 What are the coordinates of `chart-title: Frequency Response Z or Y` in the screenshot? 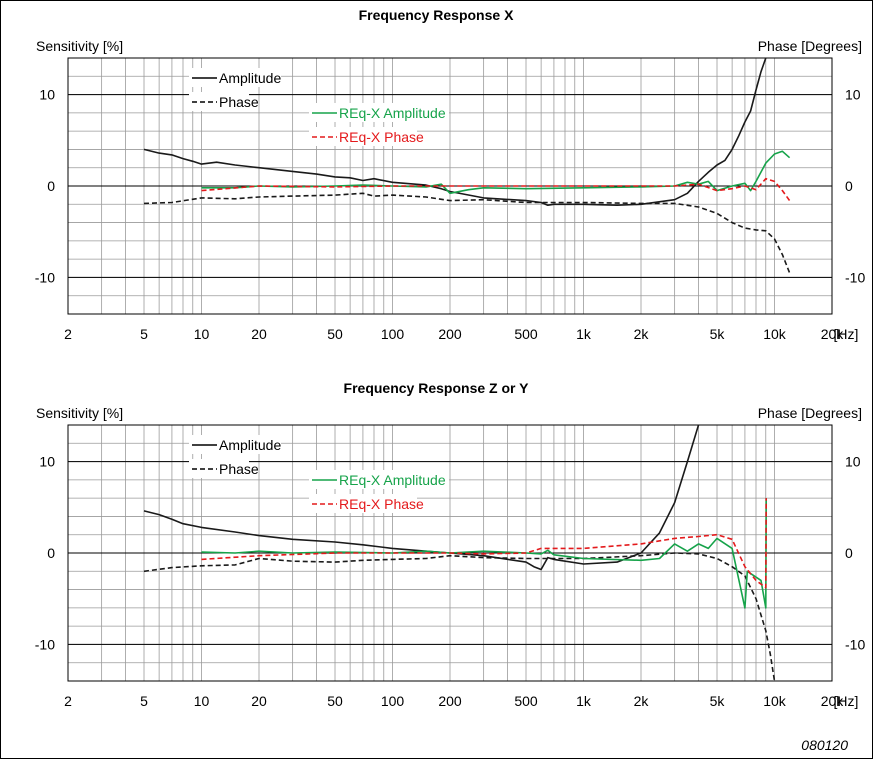 It's located at (437, 388).